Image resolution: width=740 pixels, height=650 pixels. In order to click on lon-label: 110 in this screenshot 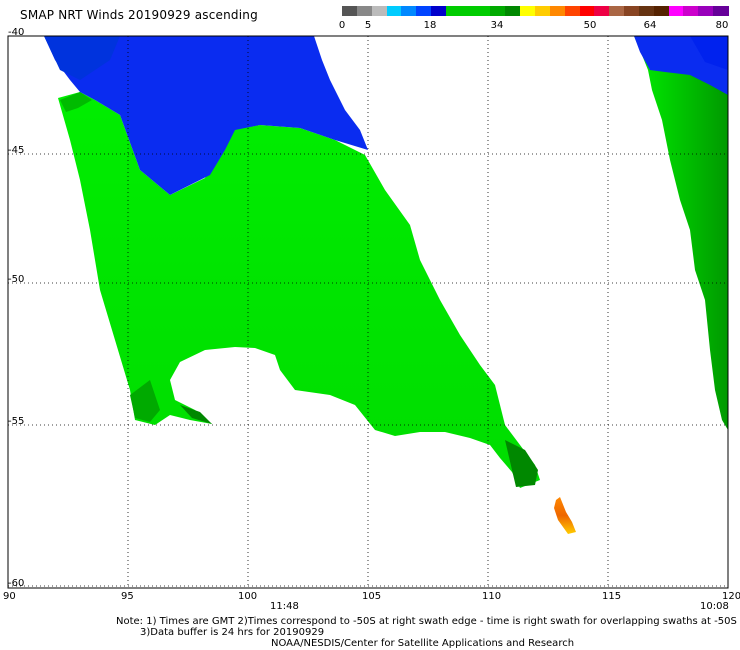, I will do `click(492, 596)`.